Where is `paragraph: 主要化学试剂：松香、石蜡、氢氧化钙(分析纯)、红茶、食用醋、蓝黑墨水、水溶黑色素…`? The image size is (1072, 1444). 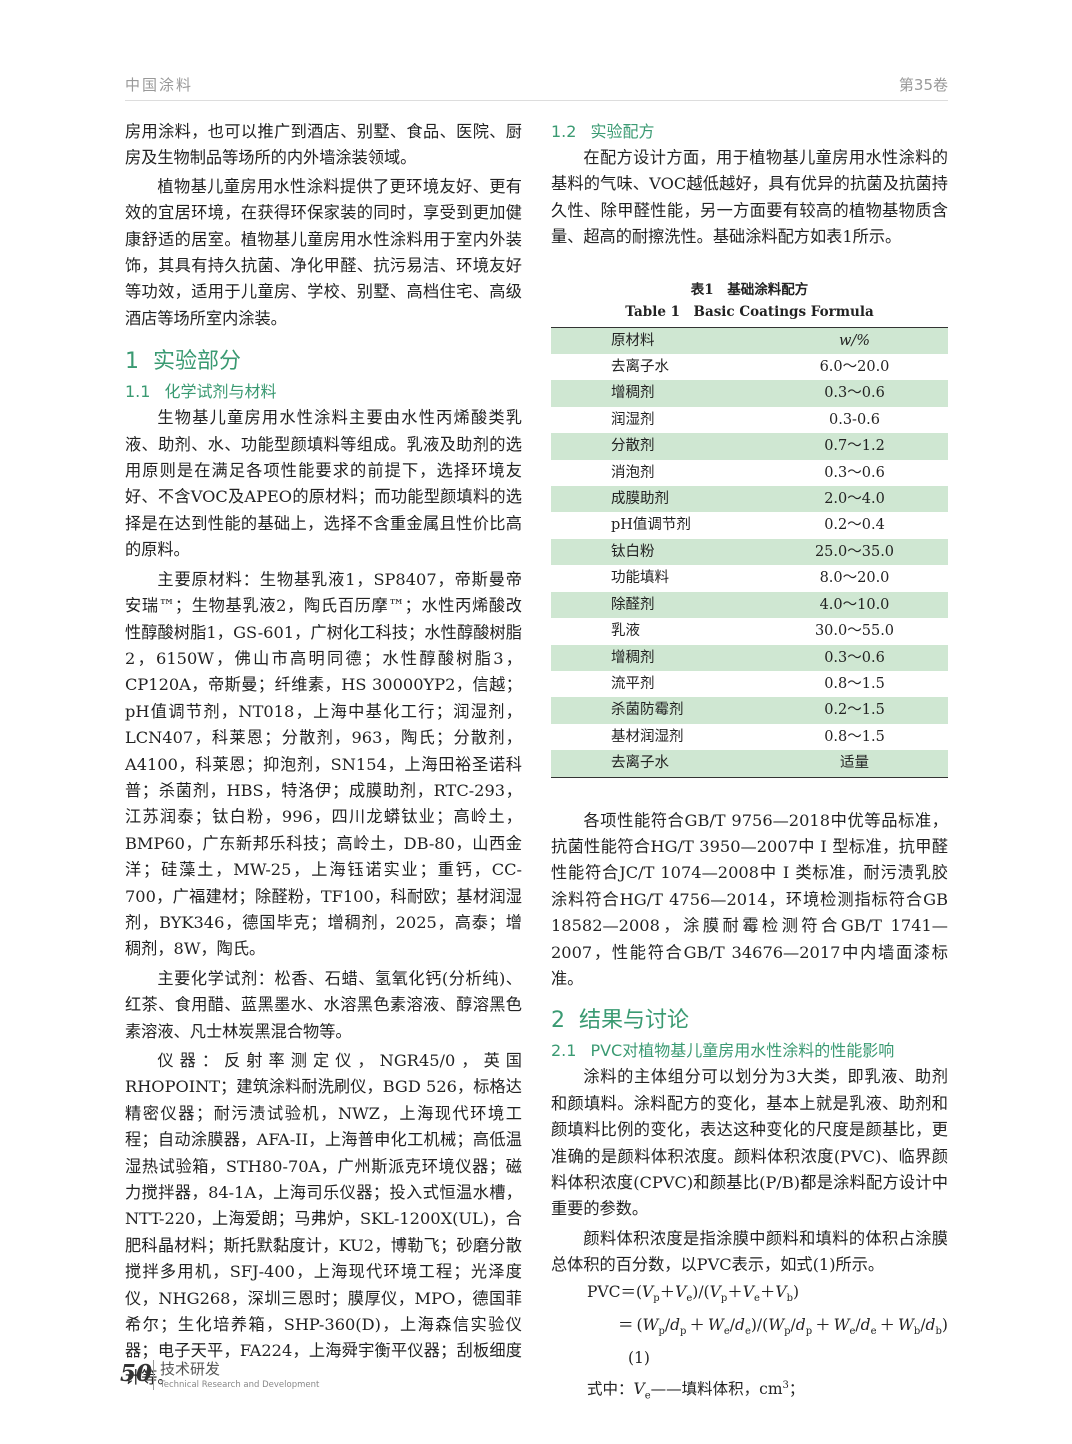
paragraph: 主要化学试剂：松香、石蜡、氢氧化钙(分析纯)、红茶、食用醋、蓝黑墨水、水溶黑色素… is located at coordinates (323, 1004).